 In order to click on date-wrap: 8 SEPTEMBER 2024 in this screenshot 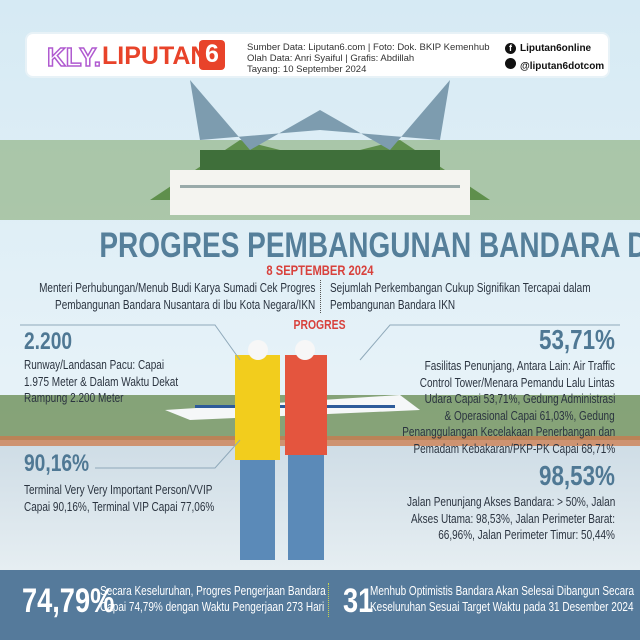, I will do `click(320, 271)`.